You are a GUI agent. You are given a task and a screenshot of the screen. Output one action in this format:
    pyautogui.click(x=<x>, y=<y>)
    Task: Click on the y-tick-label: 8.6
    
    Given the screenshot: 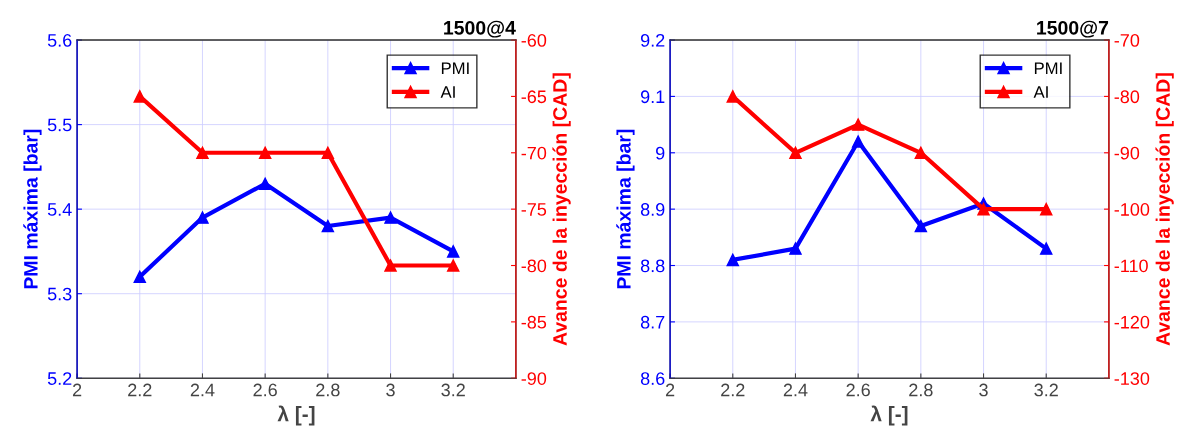 What is the action you would take?
    pyautogui.click(x=652, y=378)
    